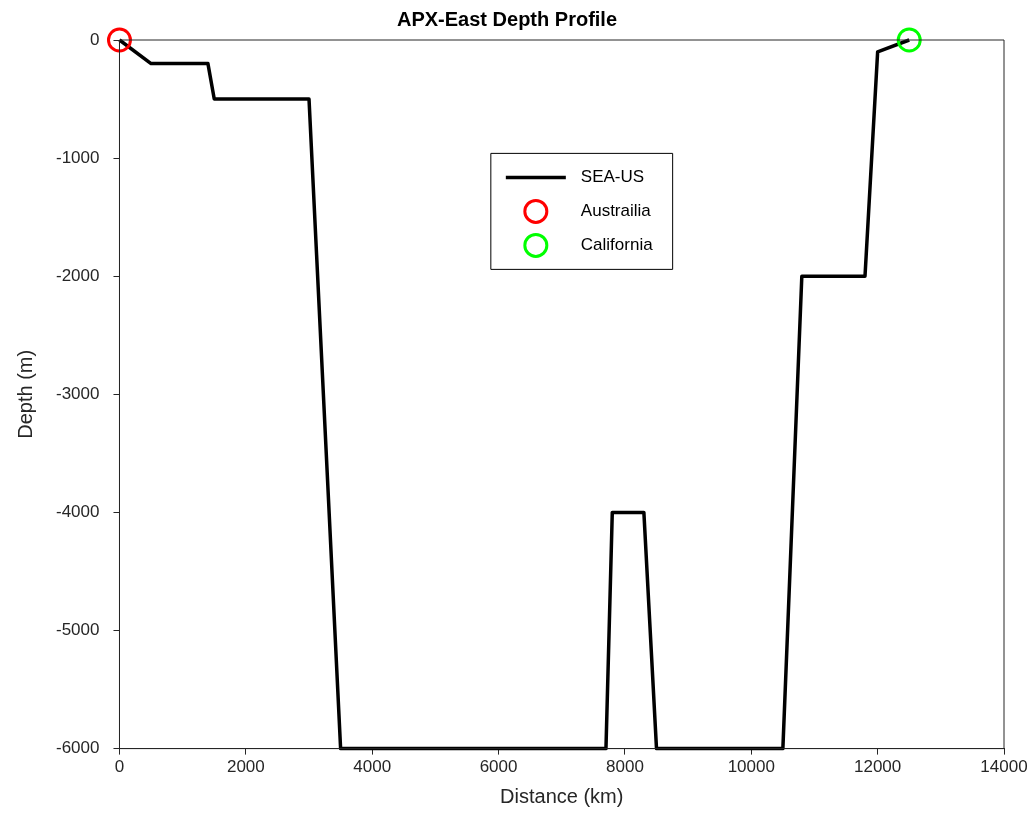 The width and height of the screenshot is (1034, 818). What do you see at coordinates (78, 748) in the screenshot?
I see `y-tick-label: -6000` at bounding box center [78, 748].